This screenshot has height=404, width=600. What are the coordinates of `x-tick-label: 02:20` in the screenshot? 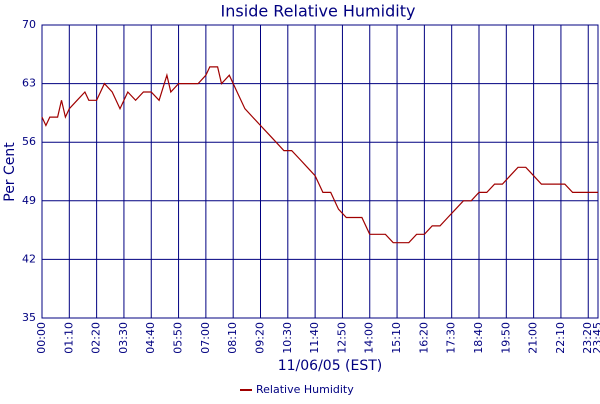 It's located at (96, 338).